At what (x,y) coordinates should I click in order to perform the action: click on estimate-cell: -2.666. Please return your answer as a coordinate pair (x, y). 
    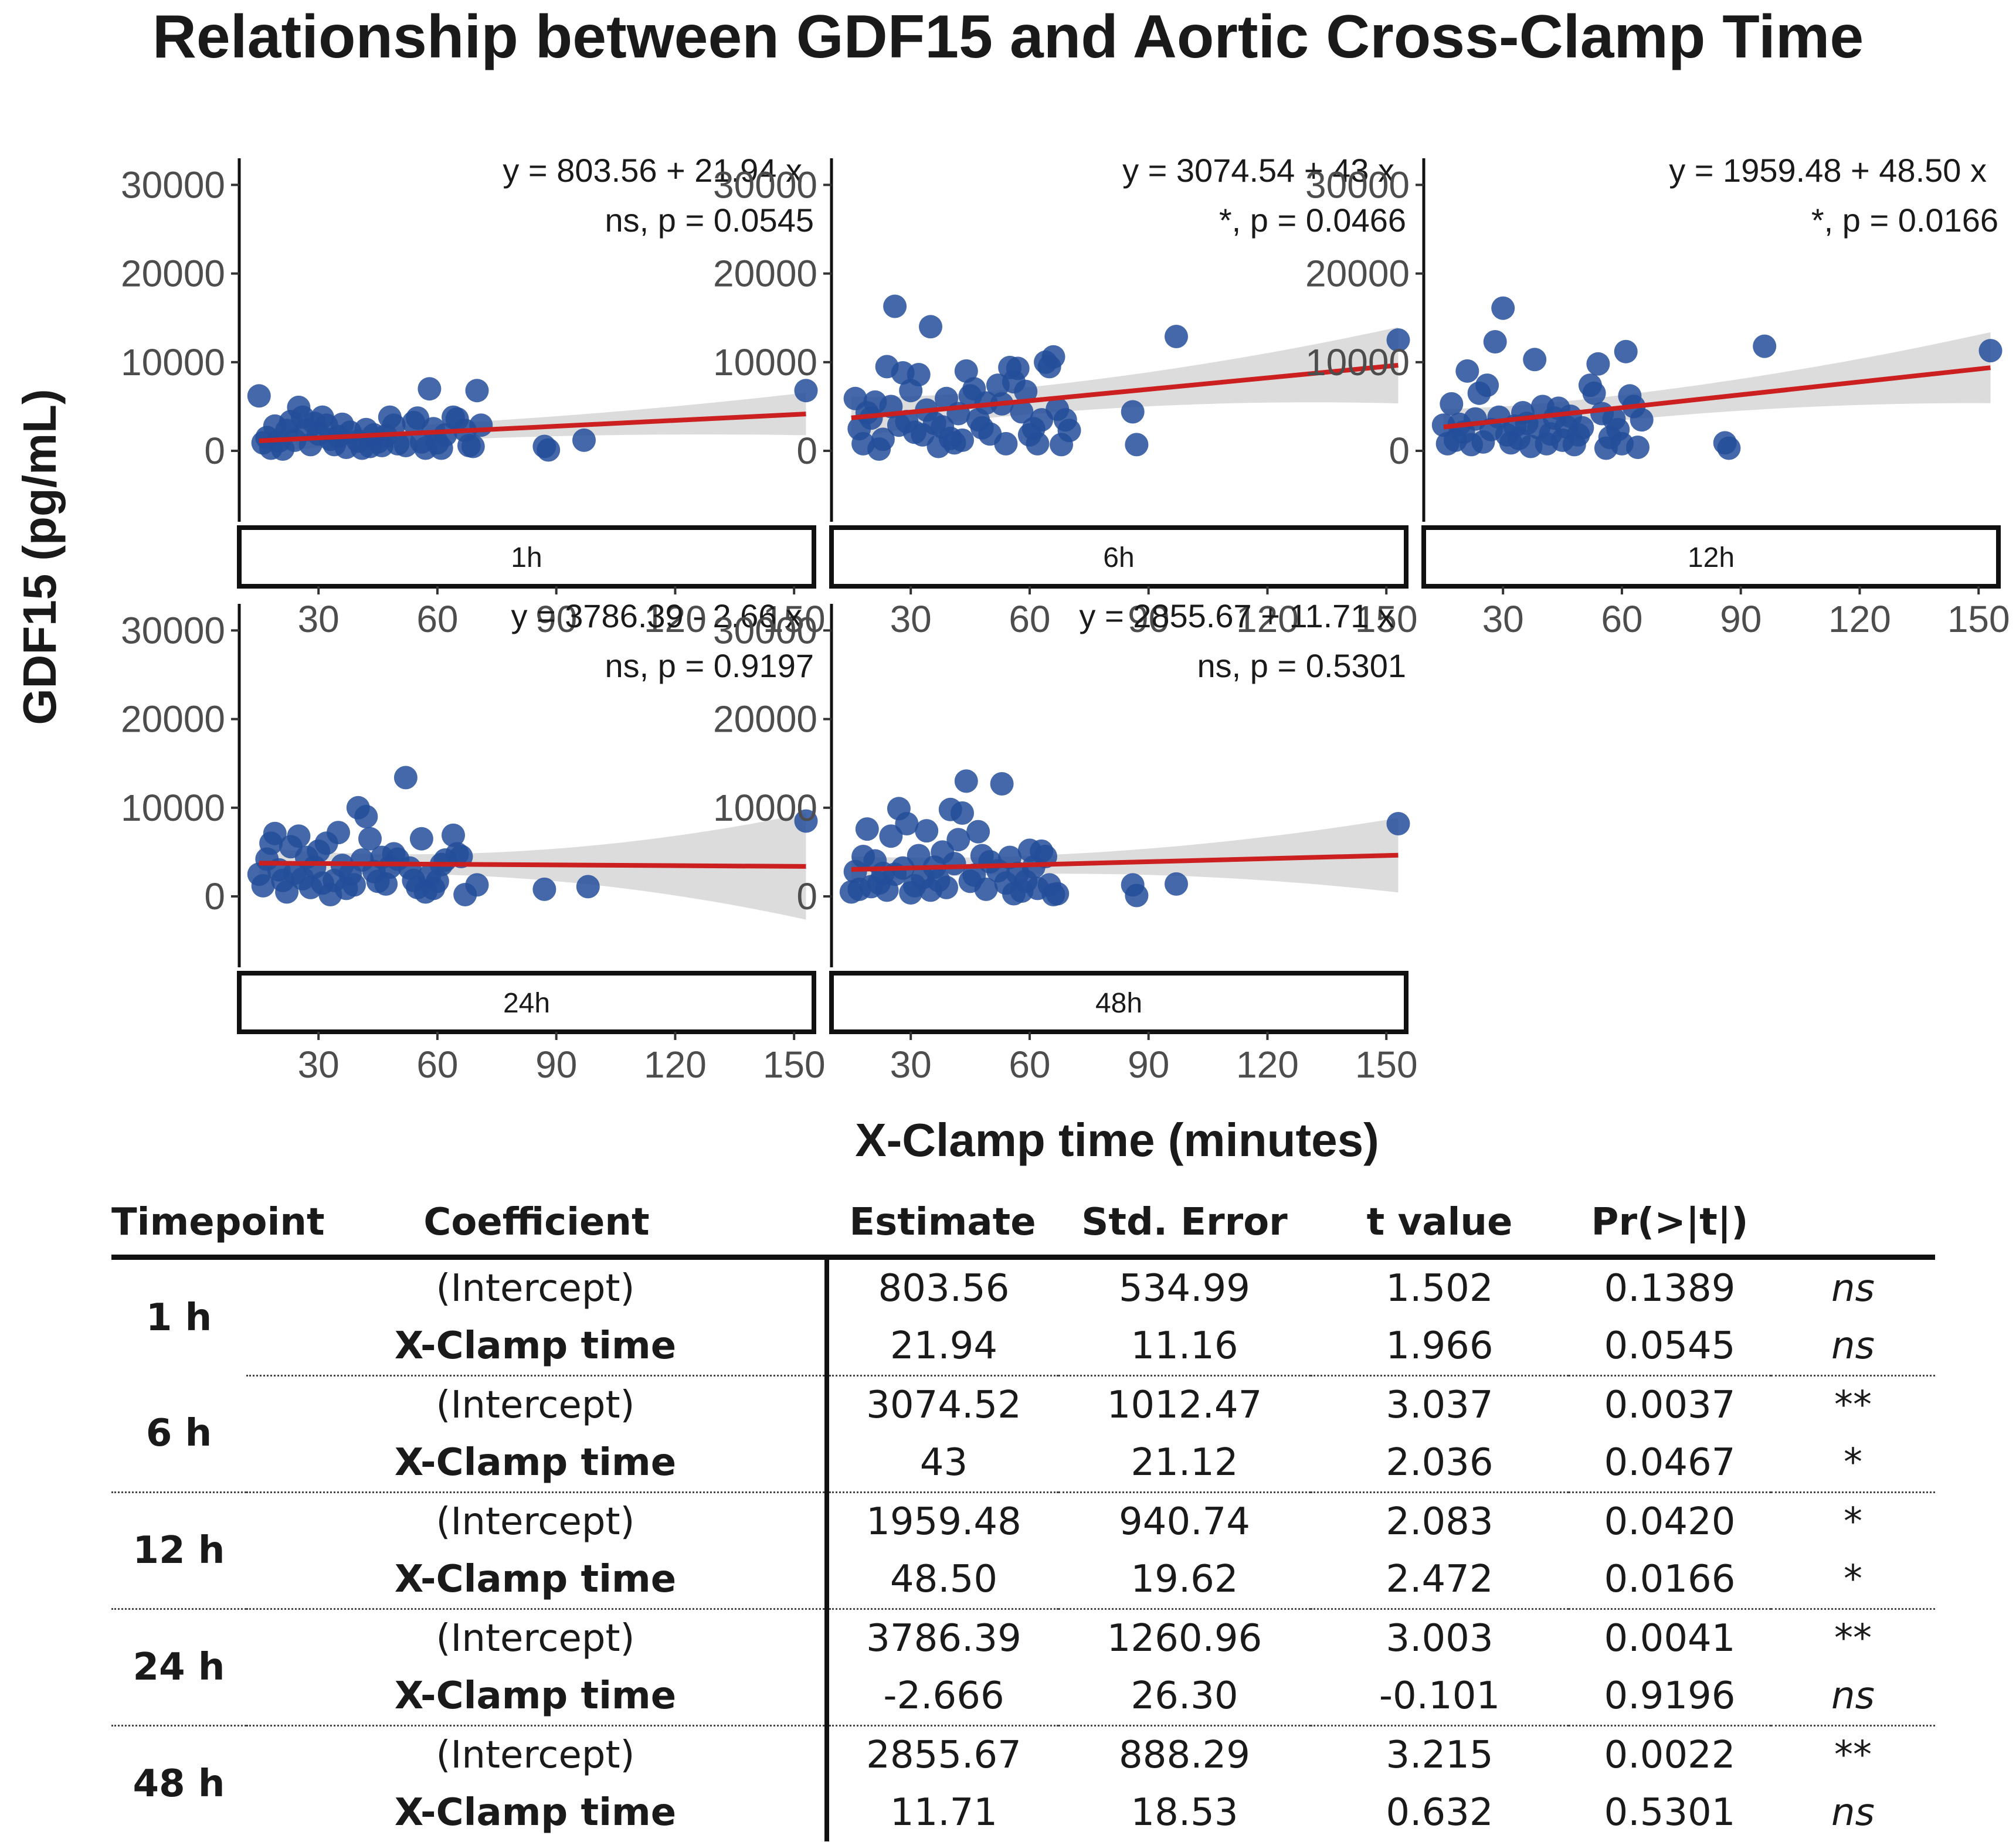
    Looking at the image, I should click on (941, 1697).